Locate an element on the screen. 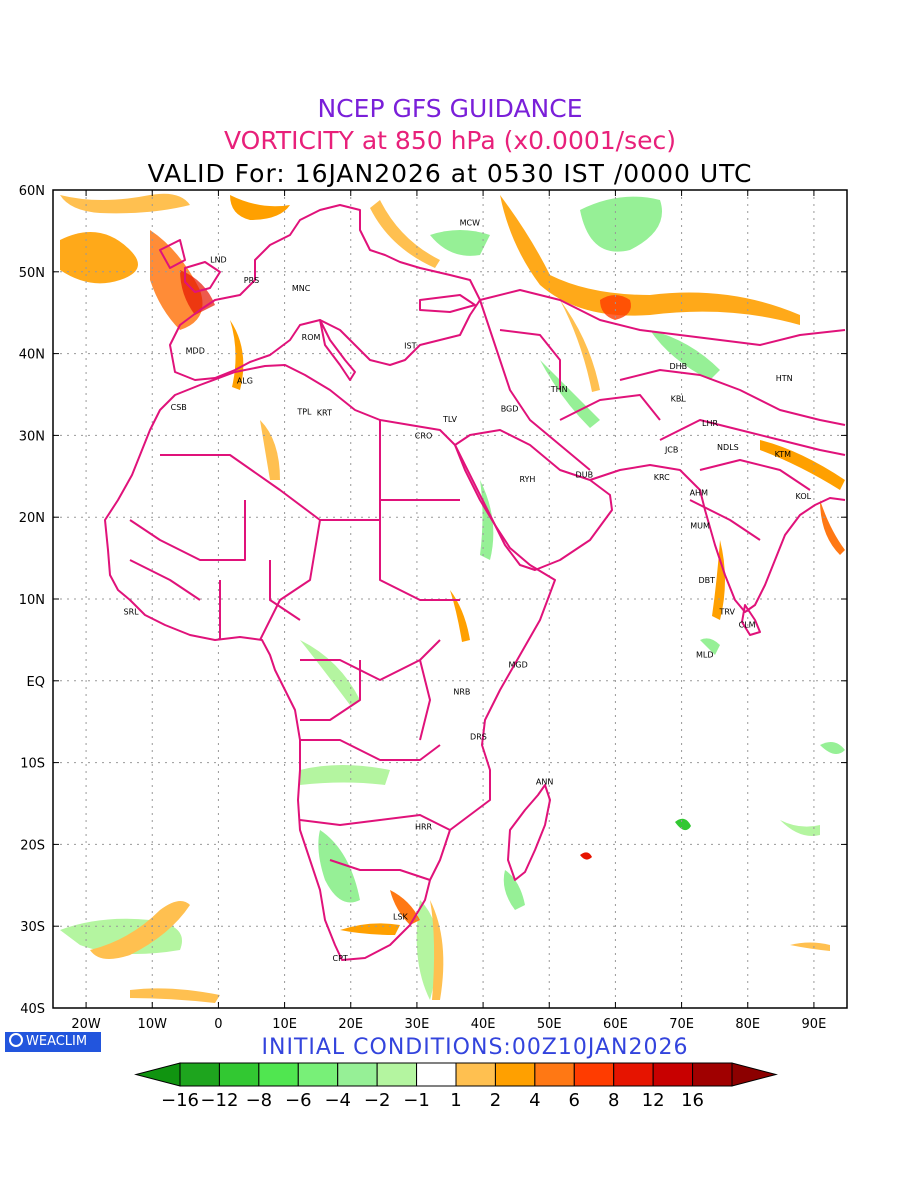  city-label-ryh: RYH is located at coordinates (527, 479).